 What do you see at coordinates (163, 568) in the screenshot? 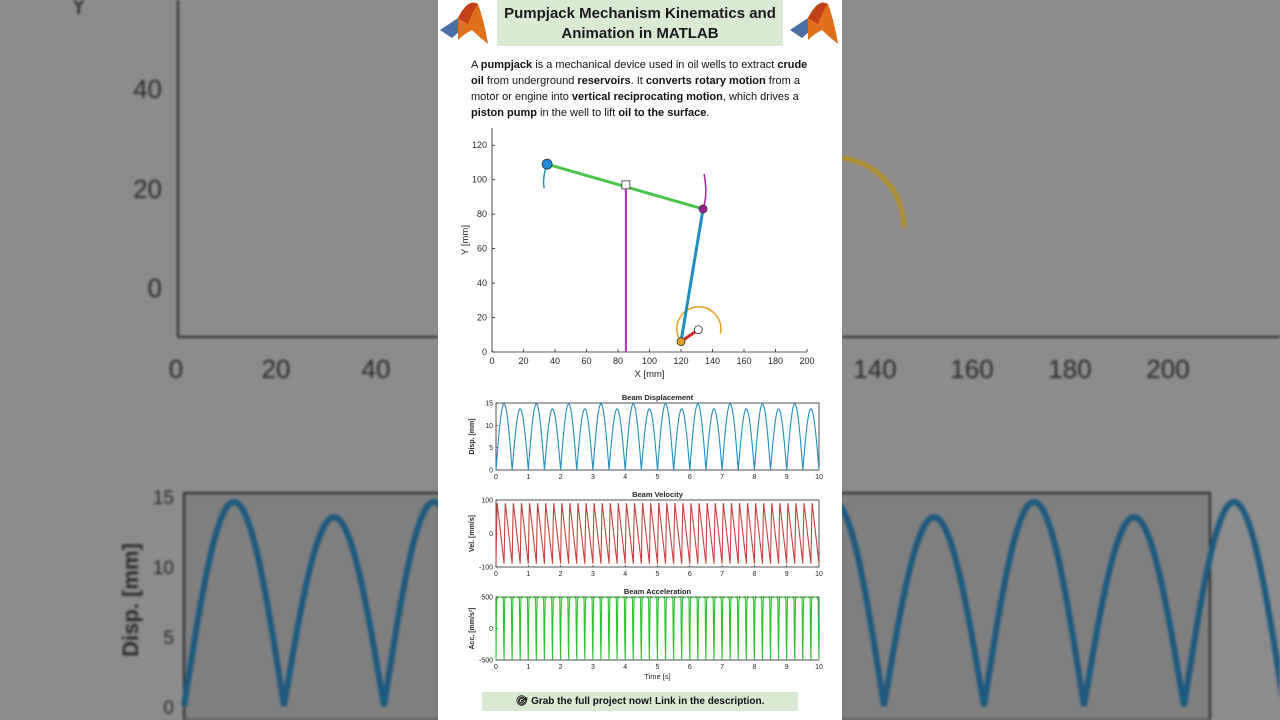
I see `backdrop-disp-tick-label: 10` at bounding box center [163, 568].